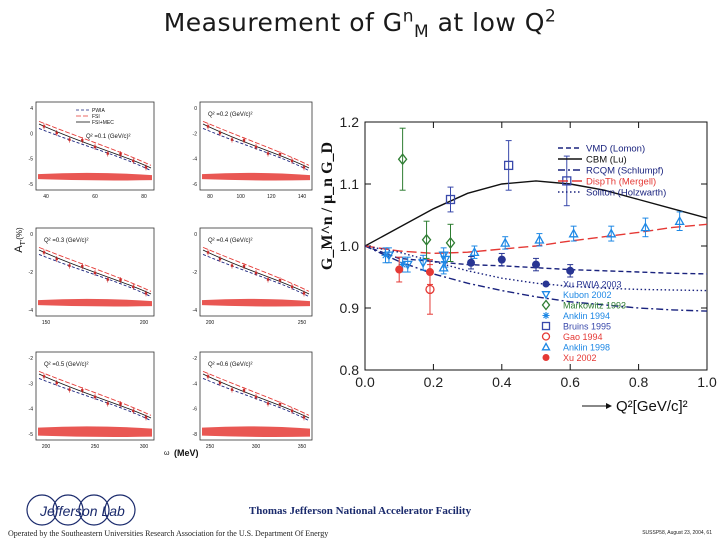 The width and height of the screenshot is (720, 540). What do you see at coordinates (587, 295) in the screenshot?
I see `legend-label: Kubon 2002` at bounding box center [587, 295].